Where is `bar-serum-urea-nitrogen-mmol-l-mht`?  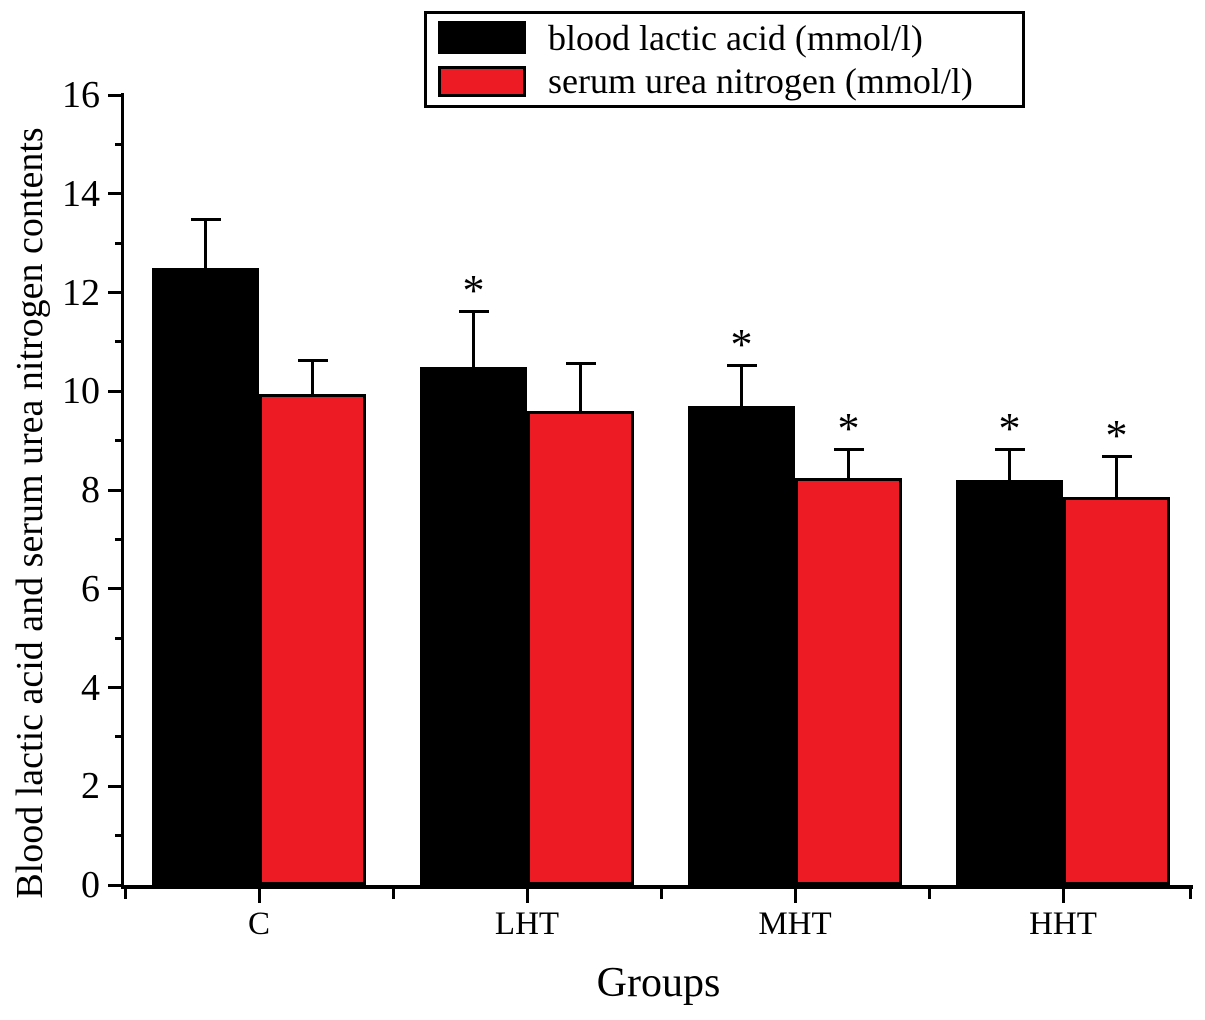
bar-serum-urea-nitrogen-mmol-l-mht is located at coordinates (848, 681).